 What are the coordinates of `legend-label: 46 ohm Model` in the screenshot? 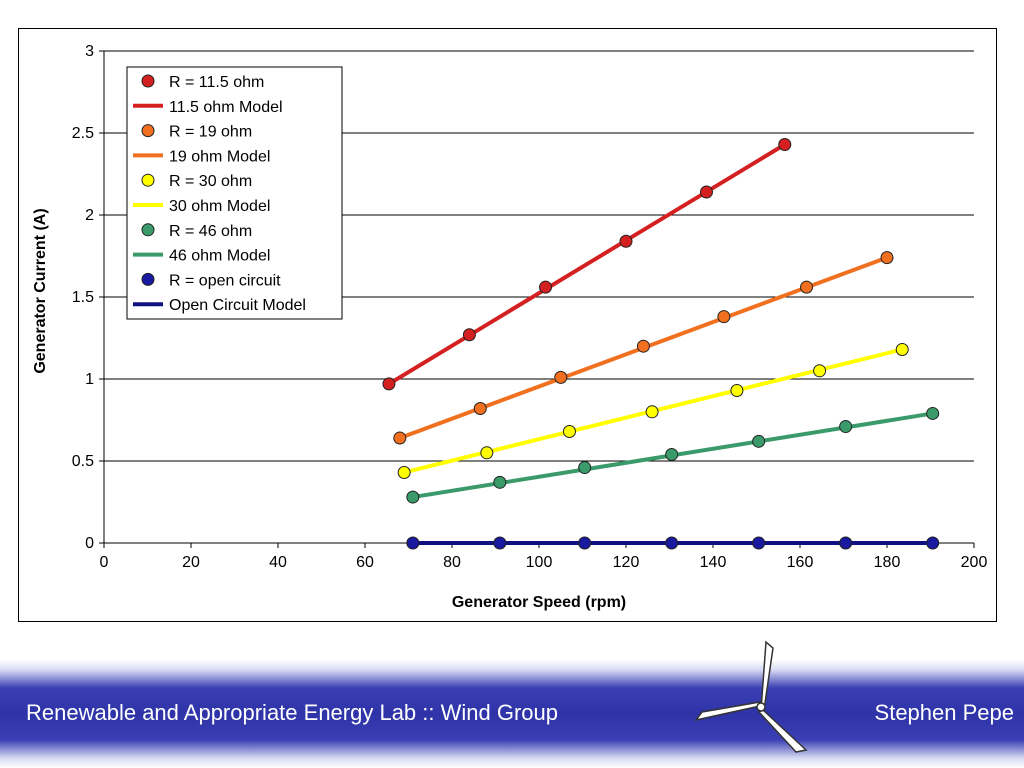 It's located at (219, 256).